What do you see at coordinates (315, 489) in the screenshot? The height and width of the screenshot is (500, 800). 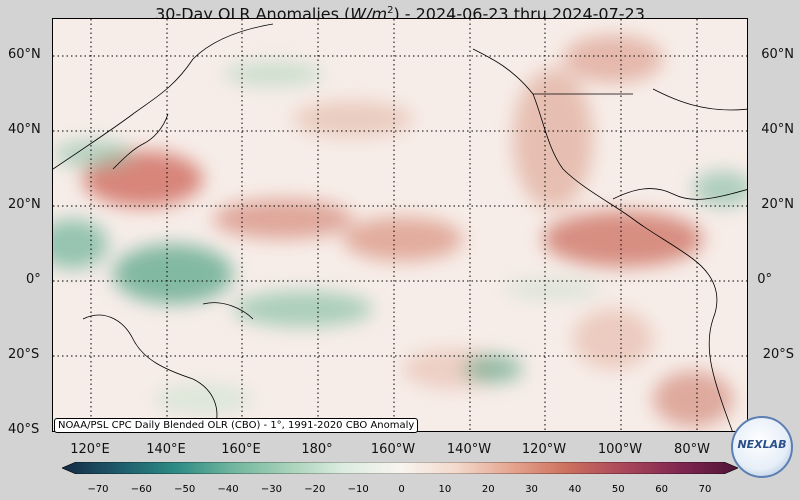 I see `colorbar-tick-label: −20` at bounding box center [315, 489].